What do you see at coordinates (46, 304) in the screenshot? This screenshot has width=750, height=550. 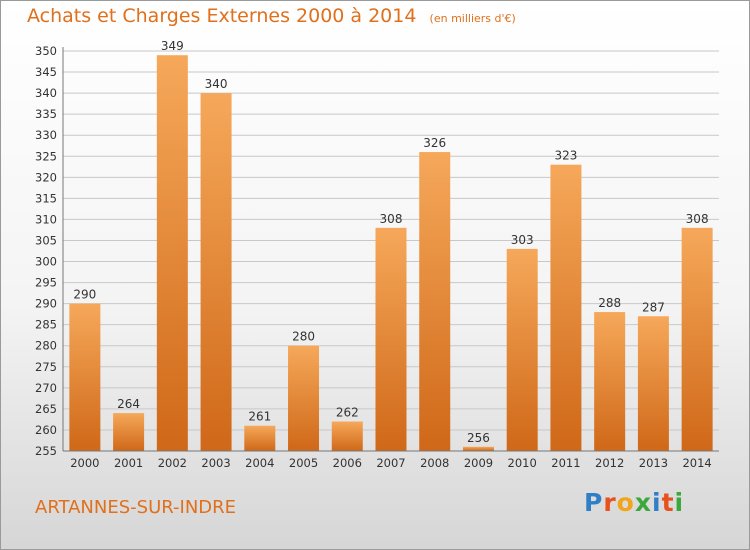 I see `y-tick-label: 290` at bounding box center [46, 304].